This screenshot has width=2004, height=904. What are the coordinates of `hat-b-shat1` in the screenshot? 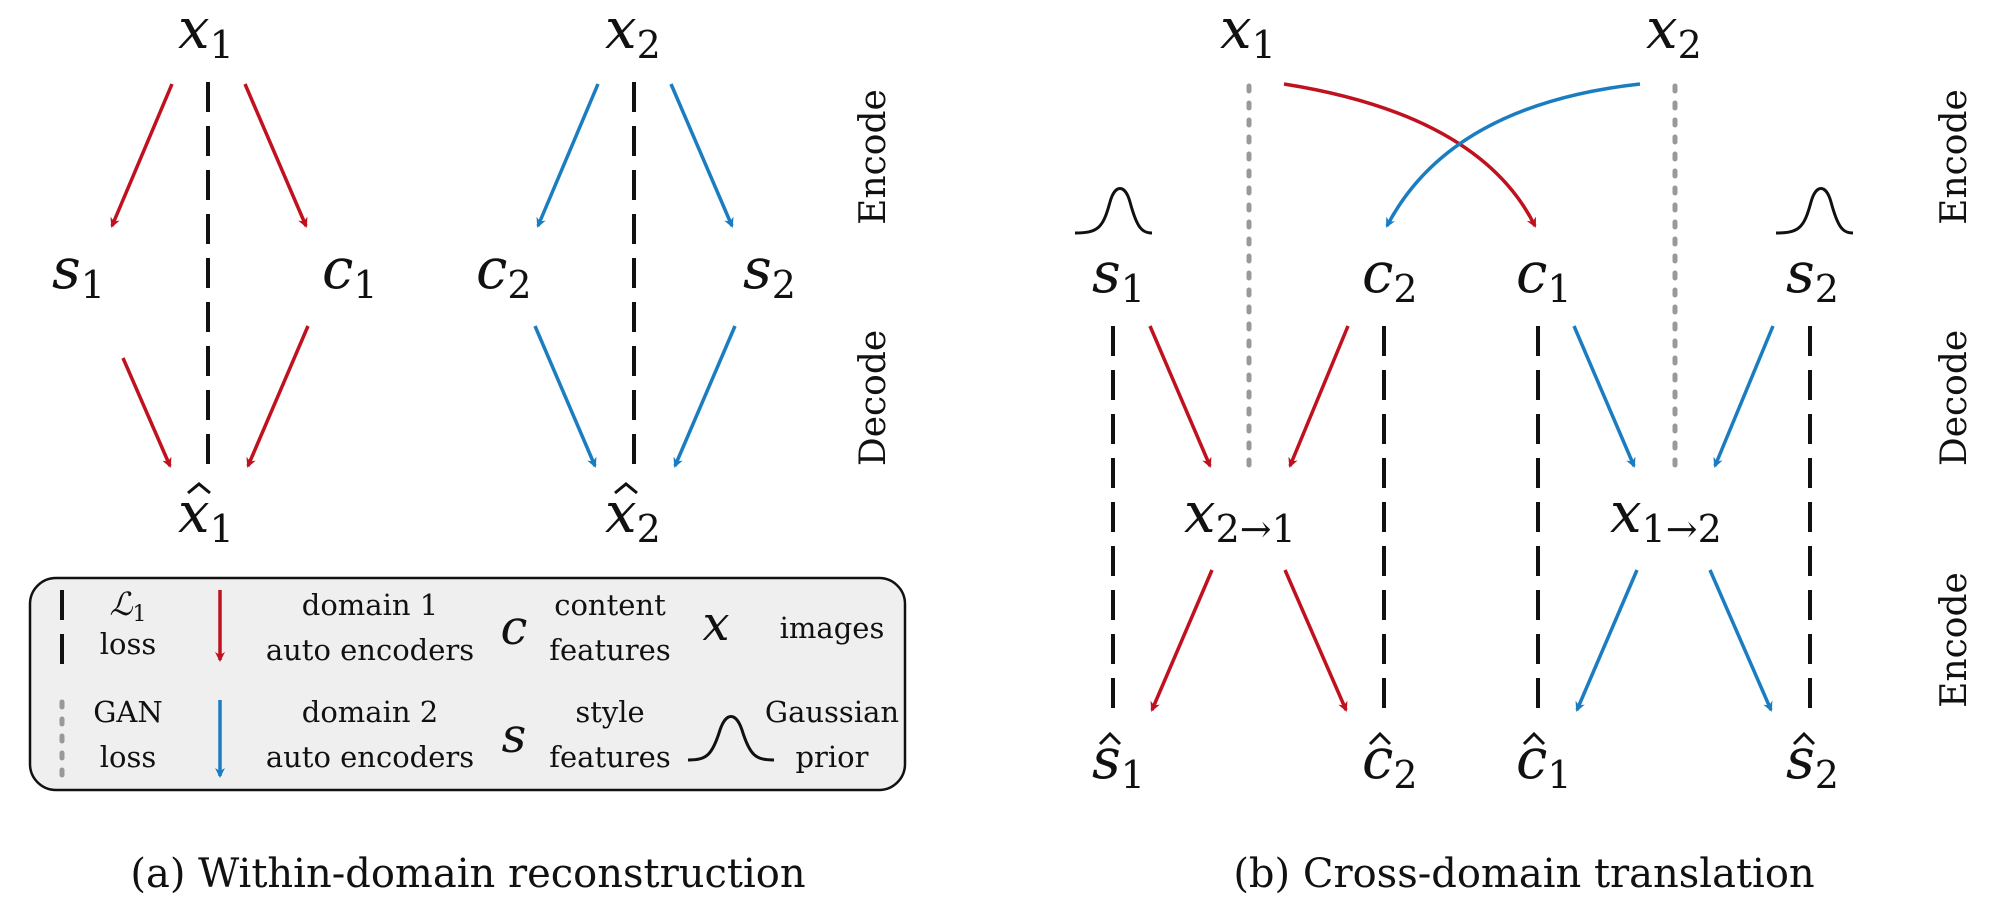 It's located at (1110, 738).